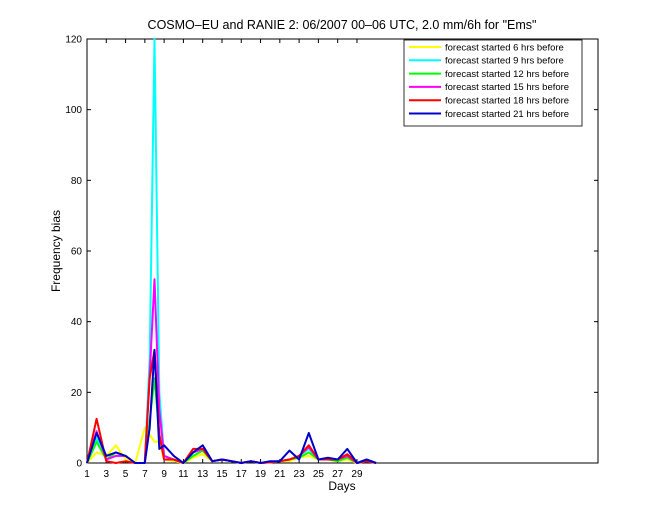 The height and width of the screenshot is (520, 660). What do you see at coordinates (145, 474) in the screenshot?
I see `x-tick-label: 7` at bounding box center [145, 474].